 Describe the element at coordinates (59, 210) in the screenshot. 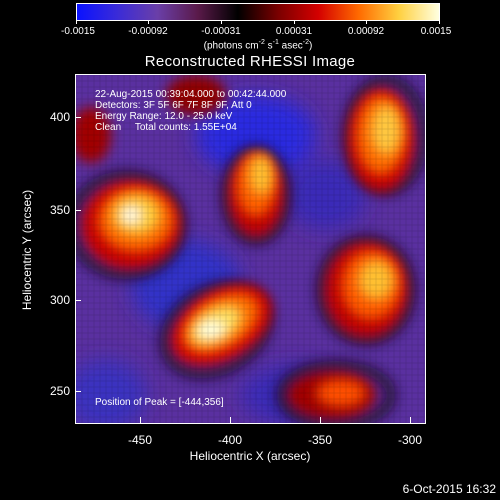

I see `y-tick-label: 350` at that location.